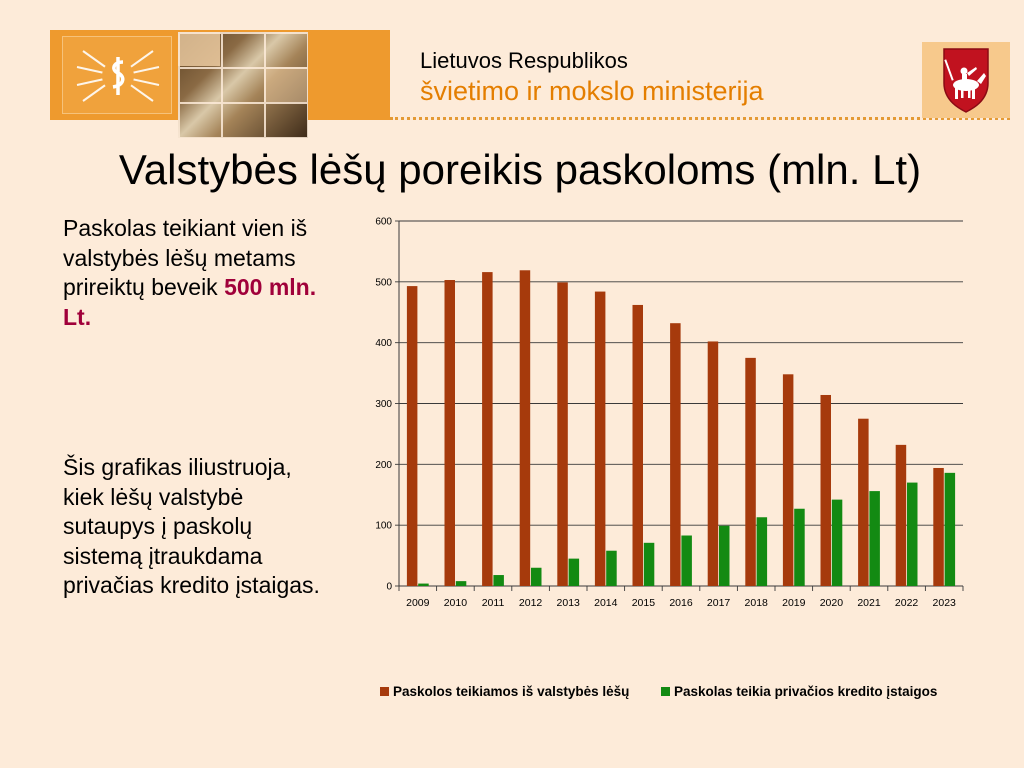 The height and width of the screenshot is (768, 1024). Describe the element at coordinates (794, 603) in the screenshot. I see `x-tick-label: 2019` at that location.